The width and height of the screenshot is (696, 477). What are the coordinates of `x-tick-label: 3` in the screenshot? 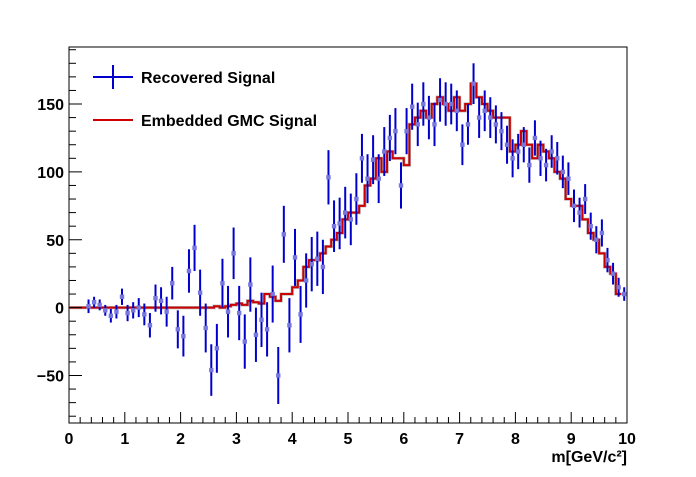 It's located at (236, 439).